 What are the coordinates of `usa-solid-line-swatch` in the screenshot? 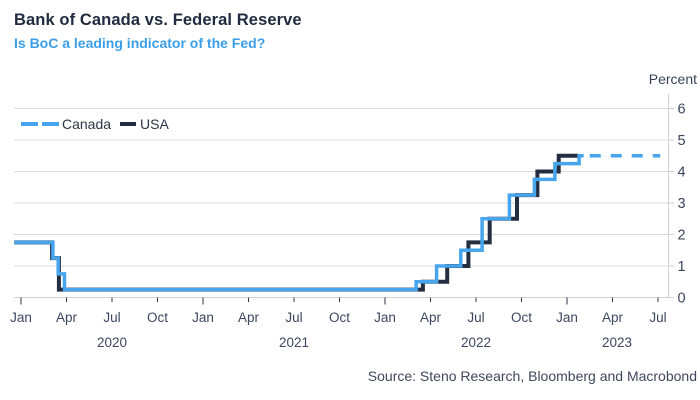 It's located at (128, 124).